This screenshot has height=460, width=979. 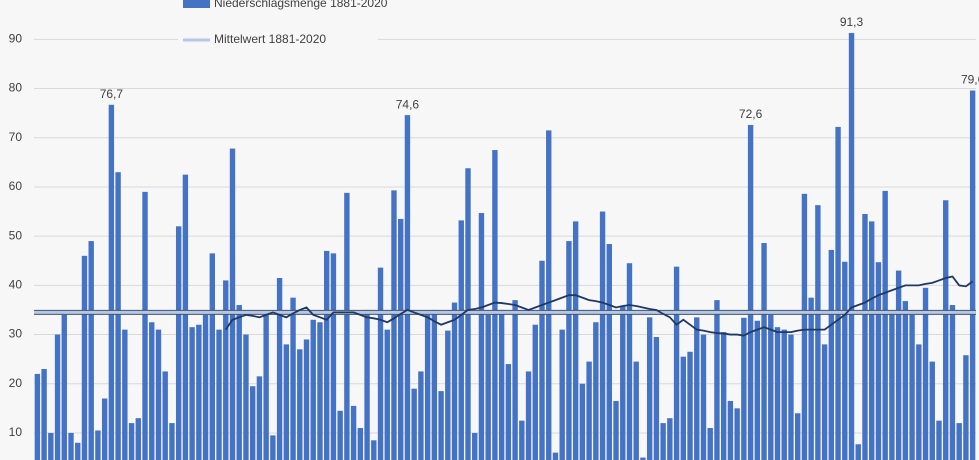 I want to click on data-label: 91,3, so click(x=852, y=22).